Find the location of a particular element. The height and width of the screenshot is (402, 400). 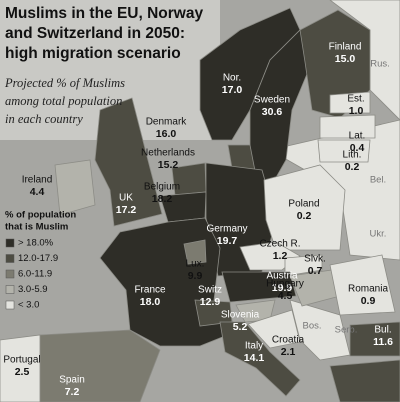

country-value: 1.0 is located at coordinates (356, 111).